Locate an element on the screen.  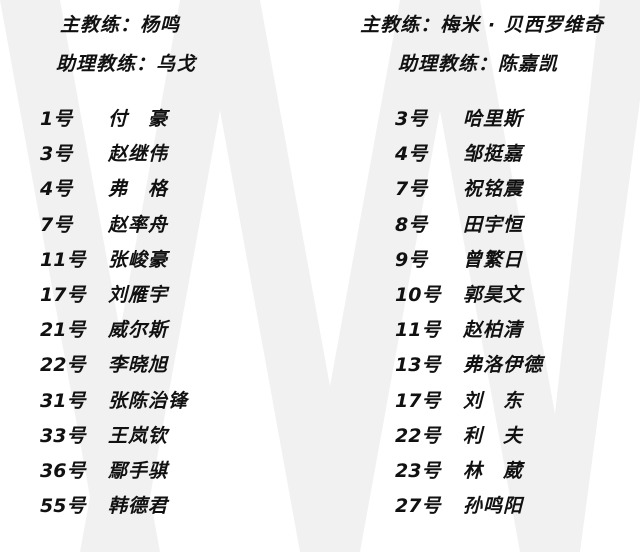
player-number: 23号 is located at coordinates (418, 471).